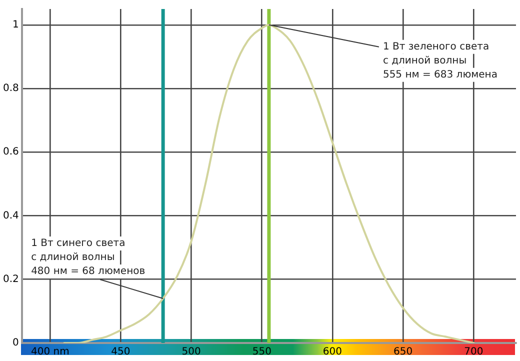  What do you see at coordinates (332, 352) in the screenshot?
I see `x-tick-label: 600` at bounding box center [332, 352].